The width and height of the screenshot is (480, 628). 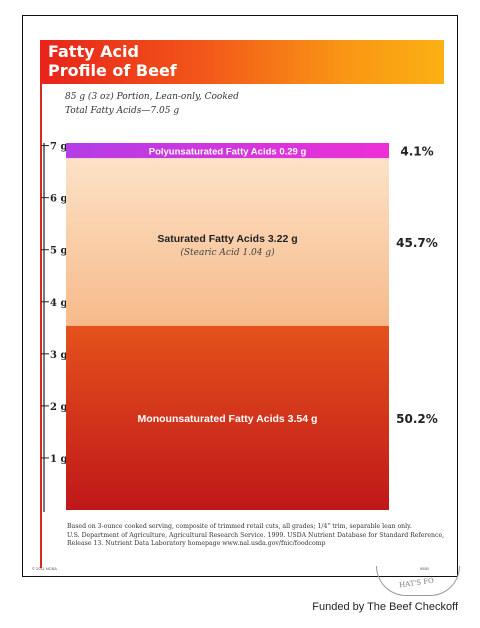 I want to click on subtitle-total: Total Fatty Acids—7.05 g, so click(x=122, y=111).